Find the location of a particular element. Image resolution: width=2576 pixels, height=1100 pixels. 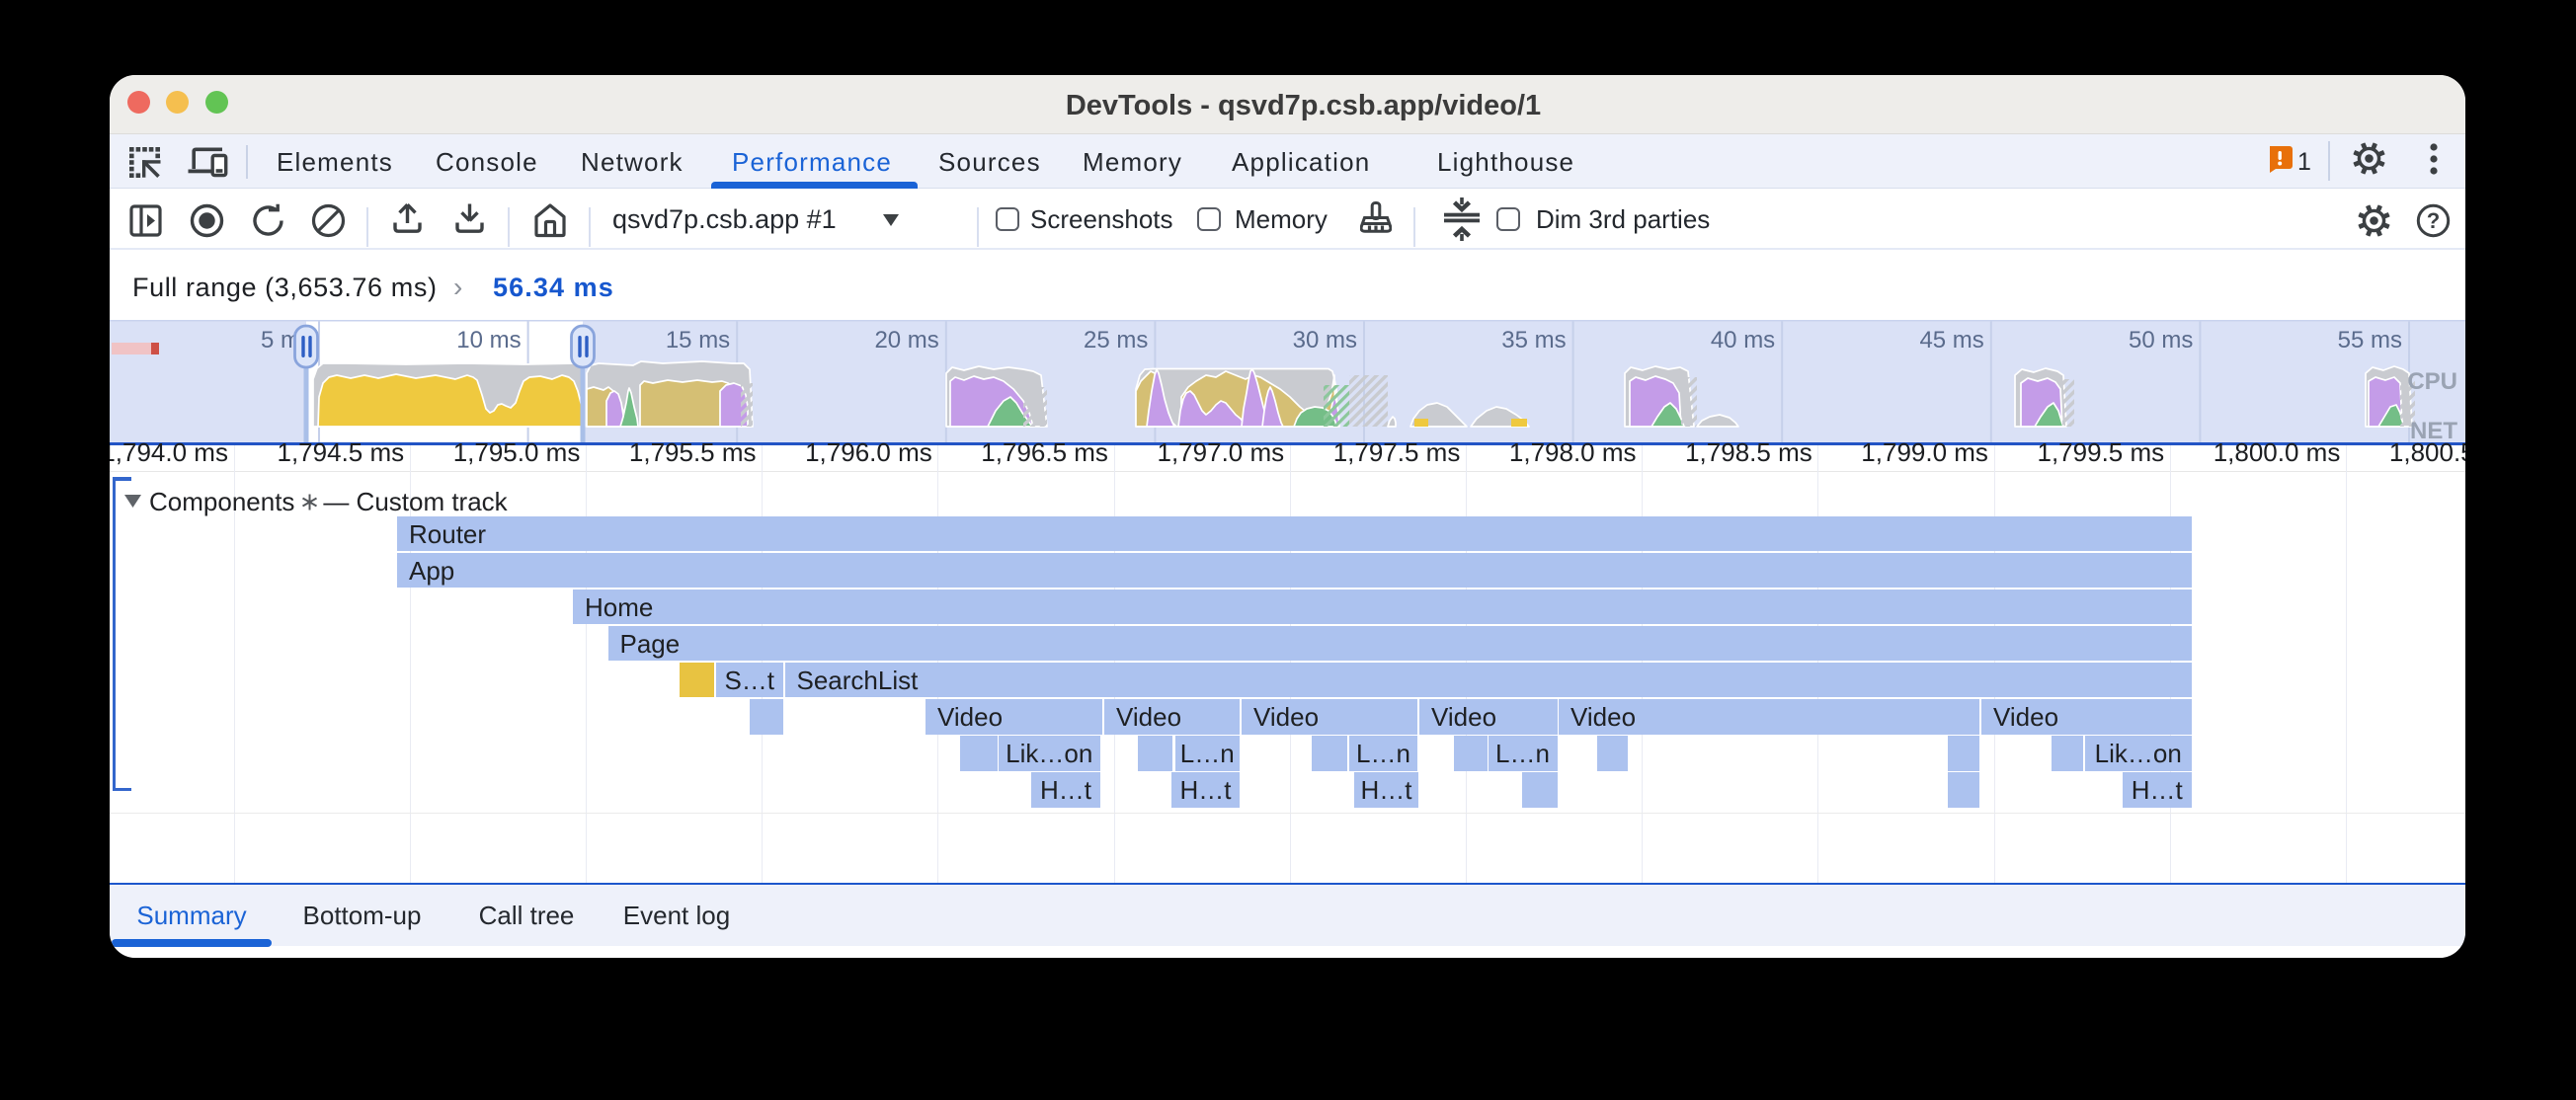

svg-text: 20 ms is located at coordinates (906, 340).